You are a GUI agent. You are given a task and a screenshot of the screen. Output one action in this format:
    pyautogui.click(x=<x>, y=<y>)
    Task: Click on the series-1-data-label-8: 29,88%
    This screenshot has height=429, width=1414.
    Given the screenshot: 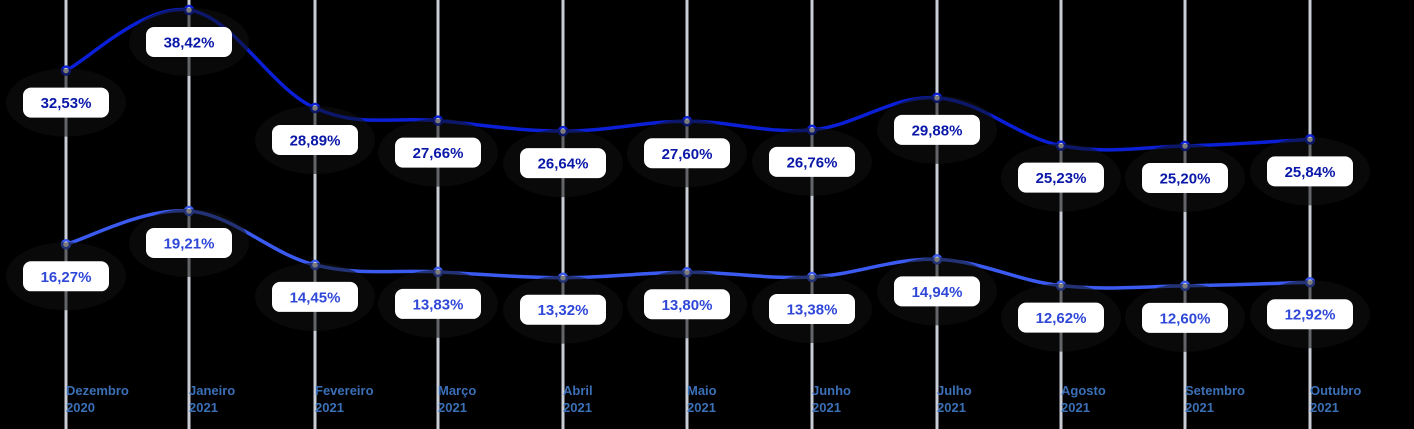 What is the action you would take?
    pyautogui.click(x=937, y=130)
    